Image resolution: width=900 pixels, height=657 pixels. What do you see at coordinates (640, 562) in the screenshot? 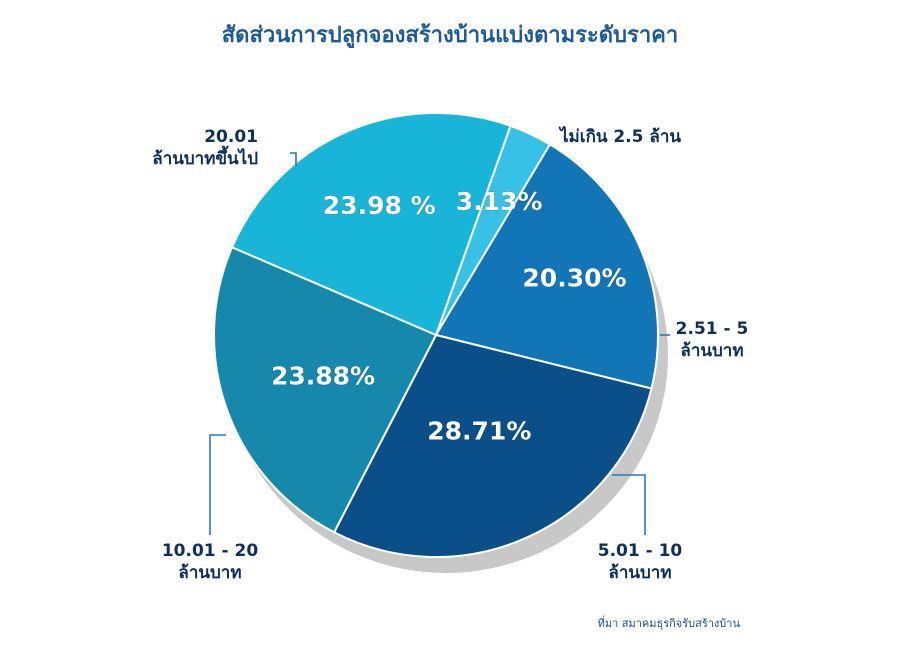
I see `category-label-5-01-to-10: 5.01 - 10 ล้านบาท` at bounding box center [640, 562].